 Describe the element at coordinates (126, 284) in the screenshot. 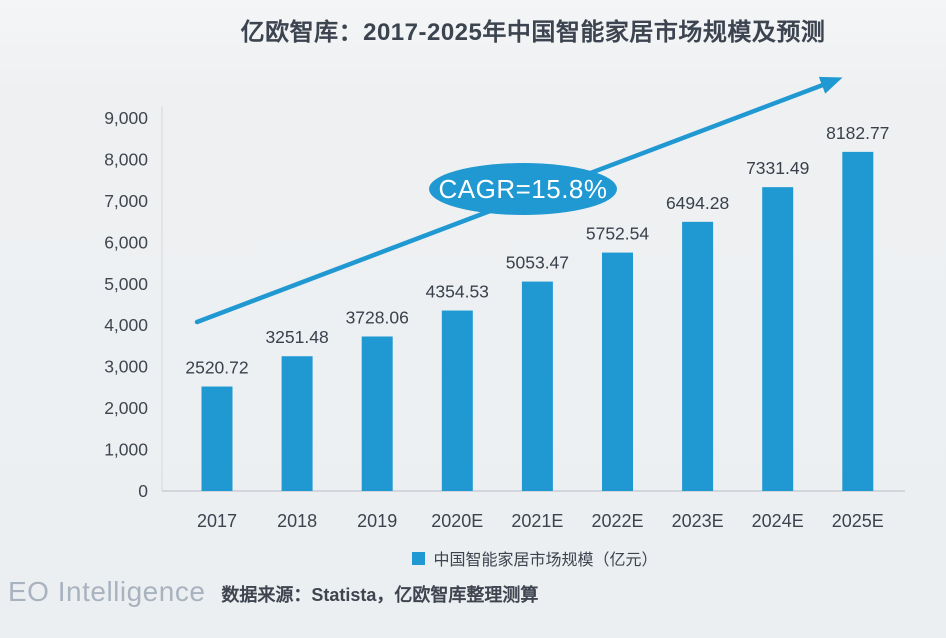

I see `y-tick-label: 5,000` at that location.